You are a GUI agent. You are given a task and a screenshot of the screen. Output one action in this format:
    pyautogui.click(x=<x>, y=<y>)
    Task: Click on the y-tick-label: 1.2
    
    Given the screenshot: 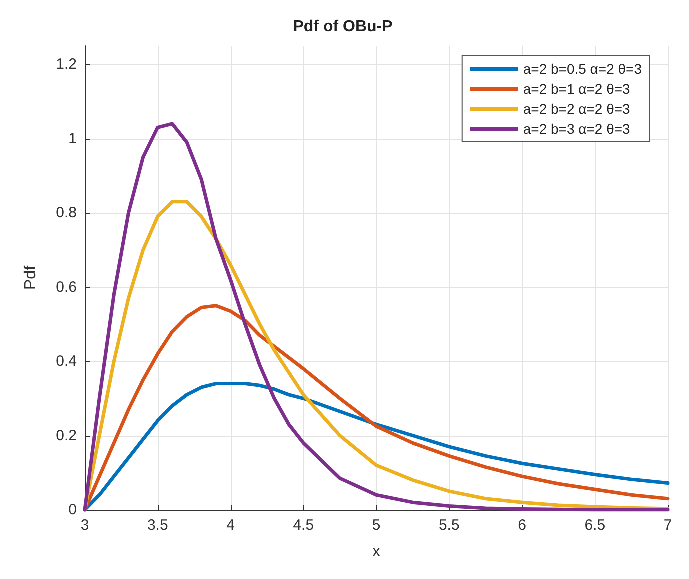 What is the action you would take?
    pyautogui.click(x=66, y=65)
    